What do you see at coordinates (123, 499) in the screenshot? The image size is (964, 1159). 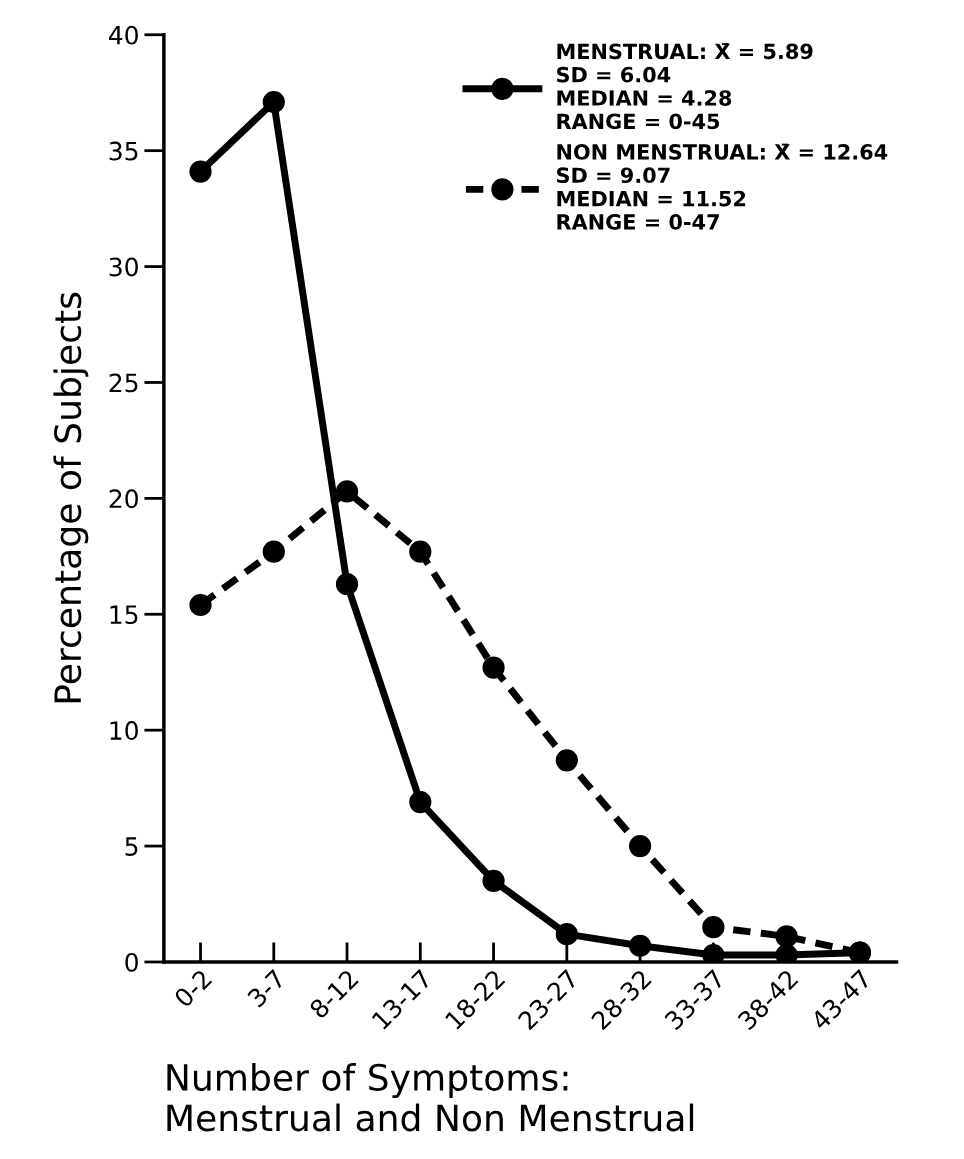 I see `y-tick-label: 20` at bounding box center [123, 499].